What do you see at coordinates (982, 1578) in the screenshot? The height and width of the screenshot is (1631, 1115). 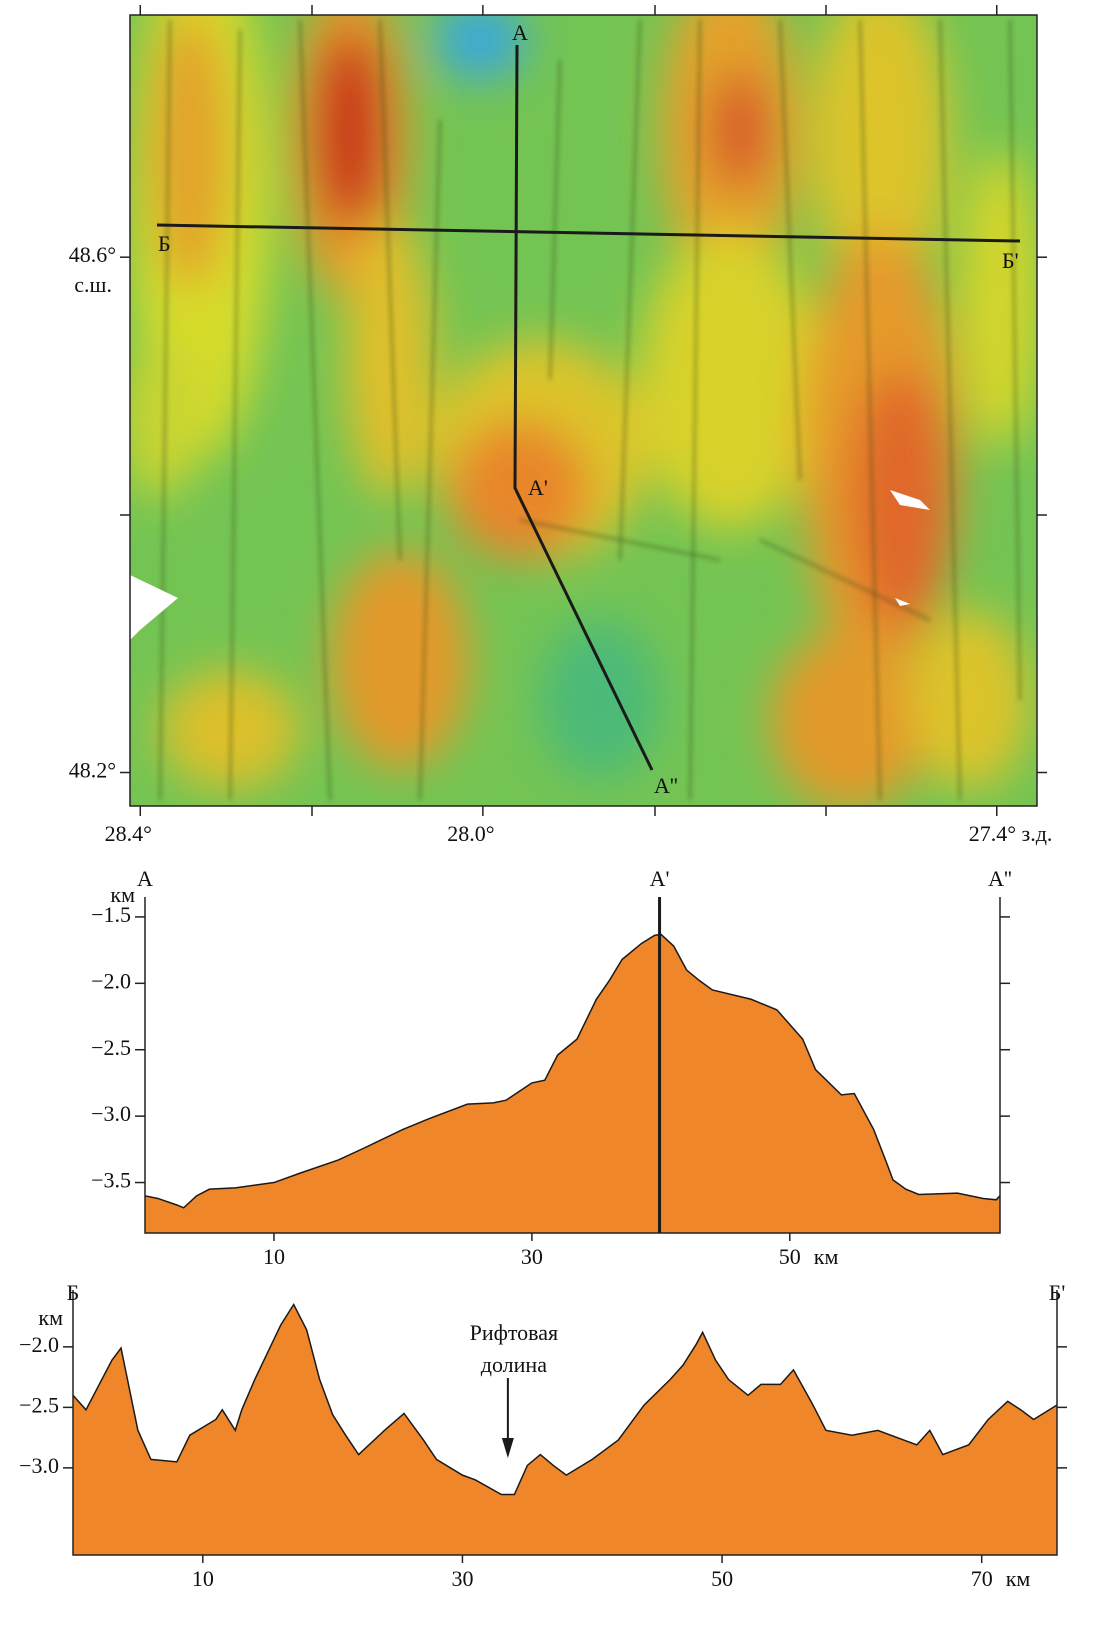 I see `x-tick-label: 70` at bounding box center [982, 1578].